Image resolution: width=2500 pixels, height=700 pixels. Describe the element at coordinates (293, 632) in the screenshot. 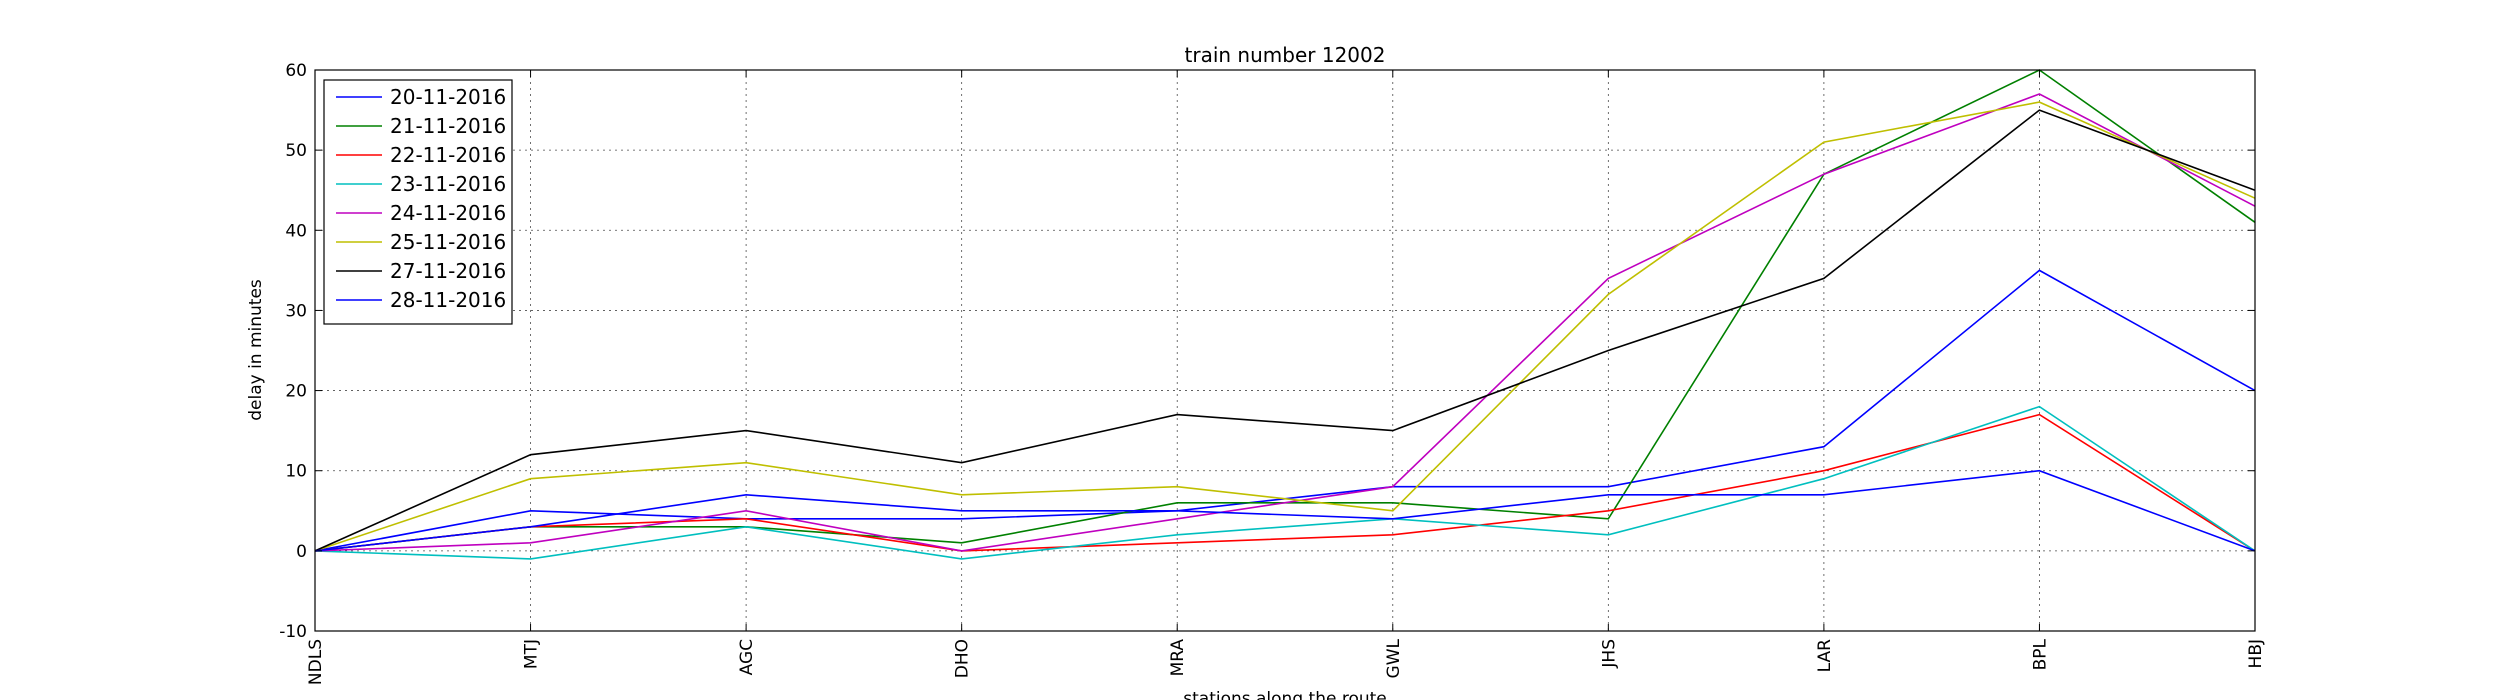

I see `y-tick-label: -10` at that location.